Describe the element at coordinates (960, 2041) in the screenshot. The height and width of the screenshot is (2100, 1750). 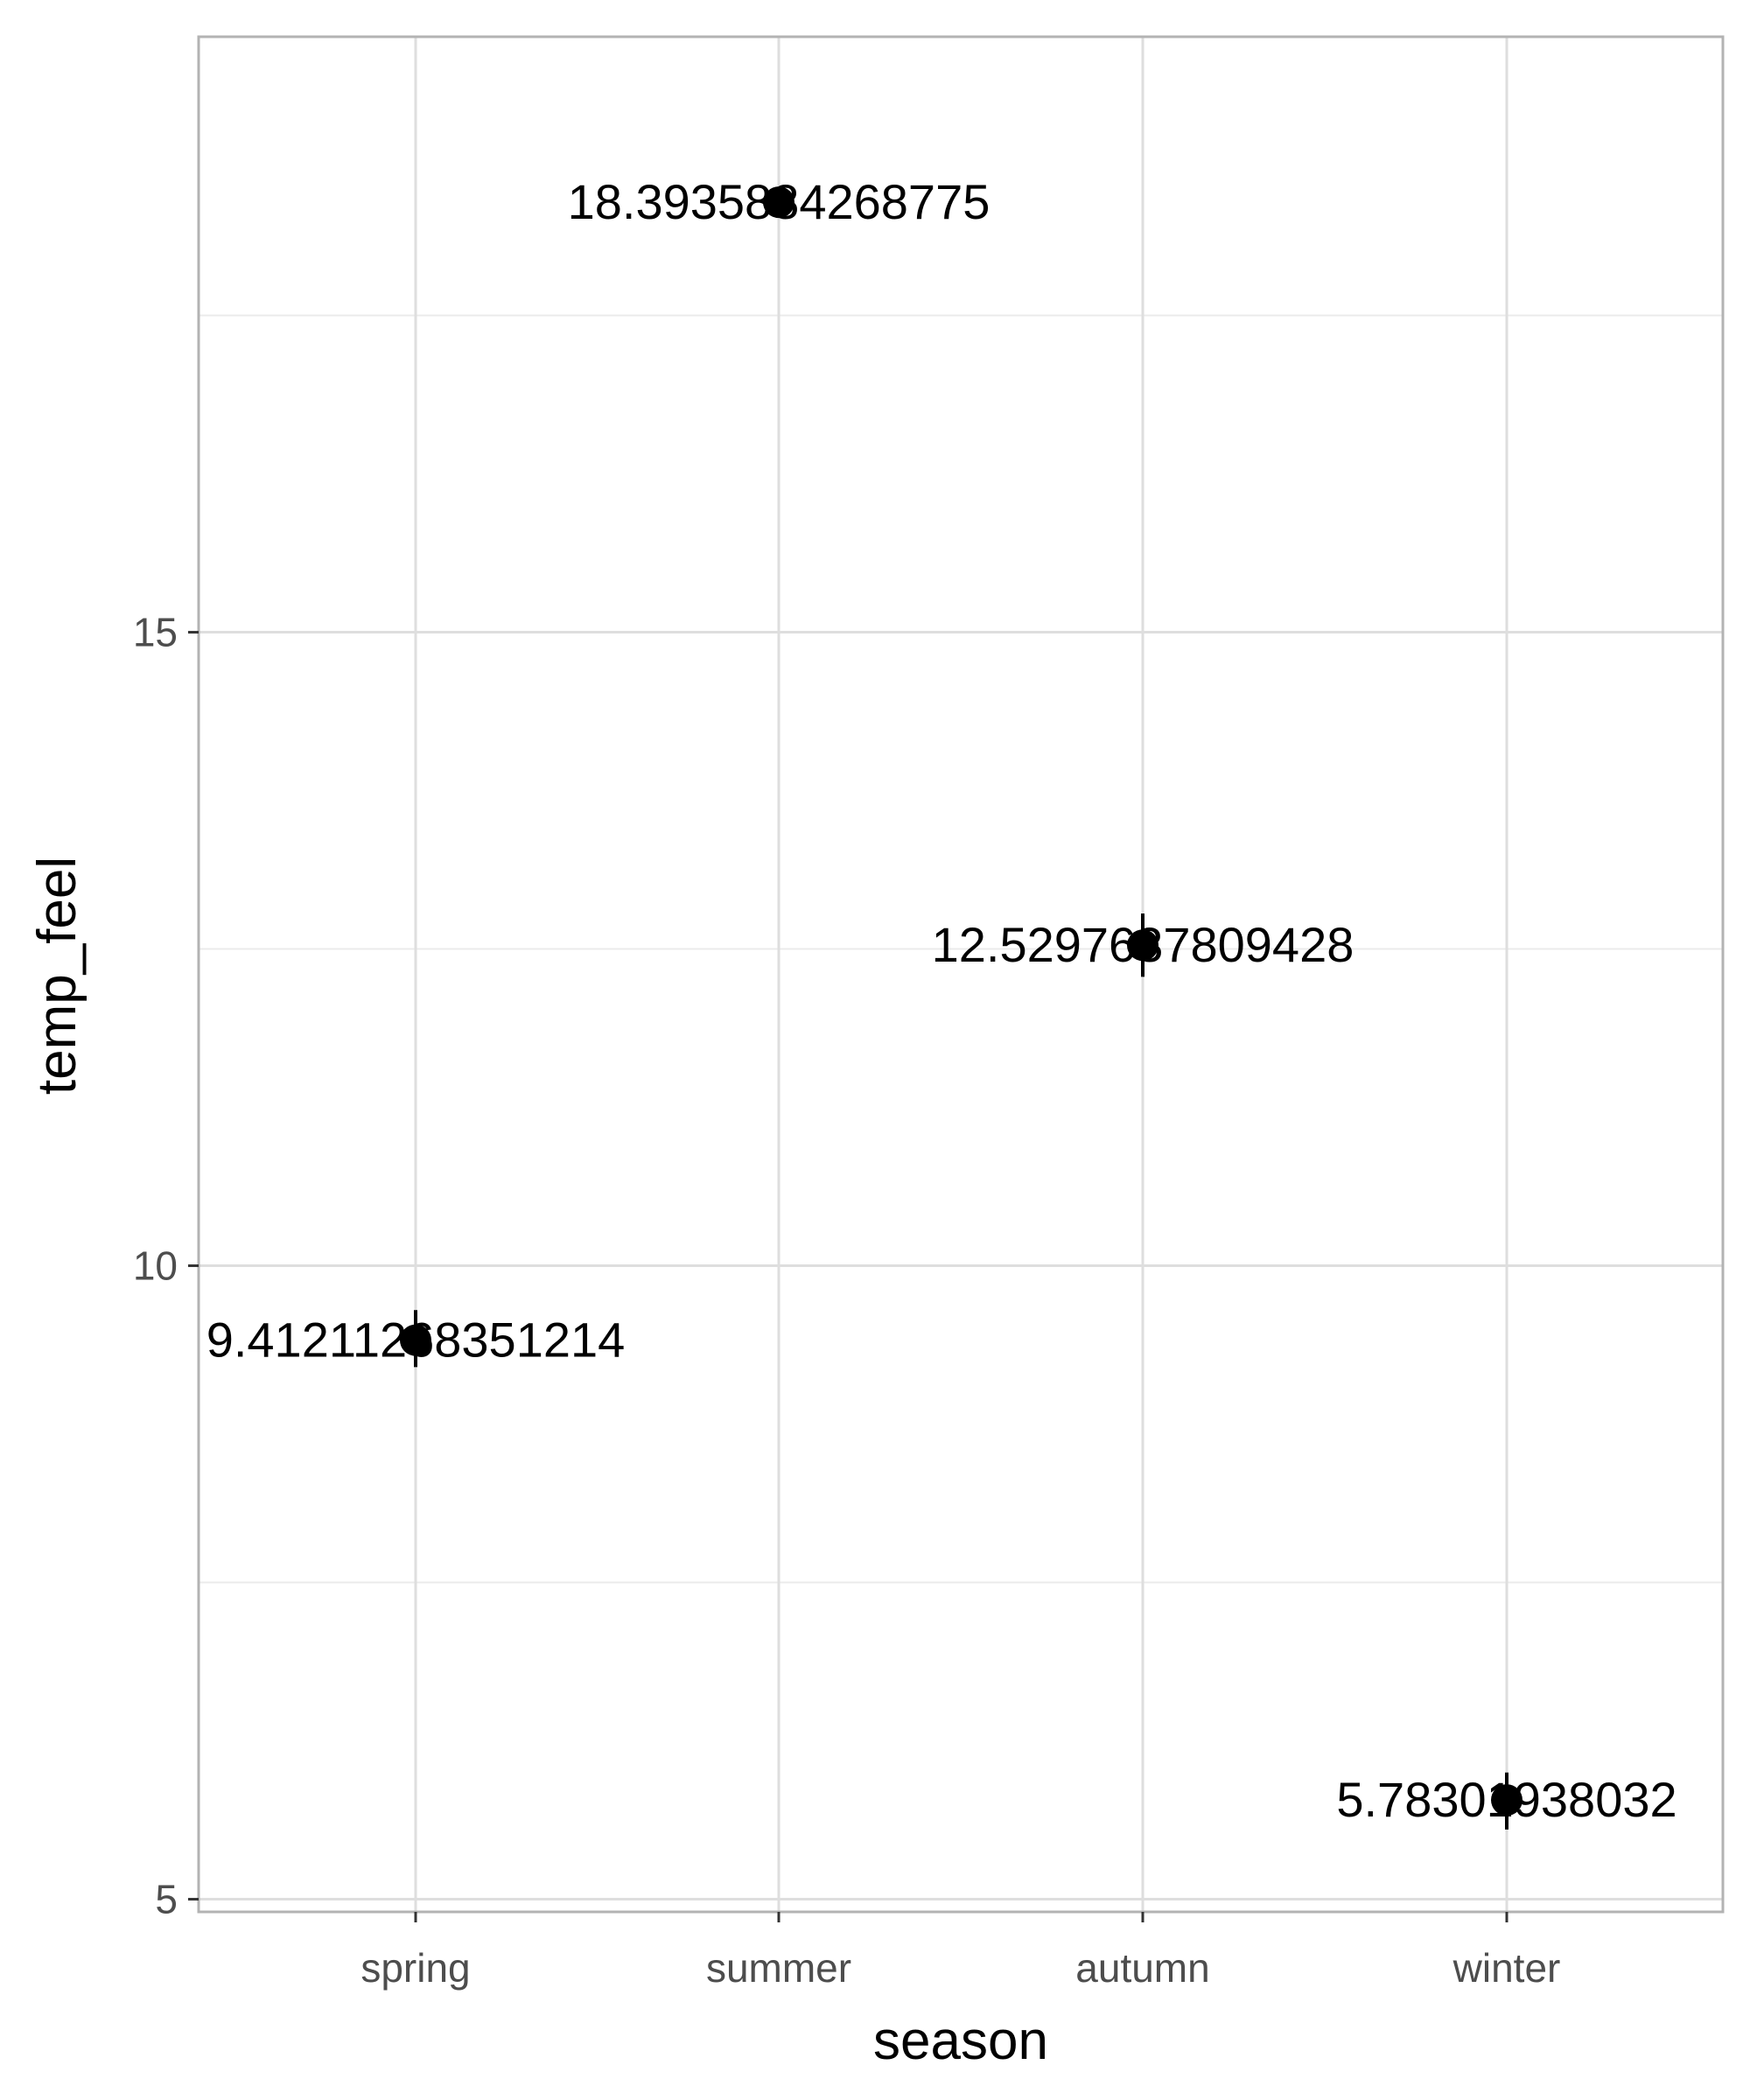
I see `x-axis-title: season` at that location.